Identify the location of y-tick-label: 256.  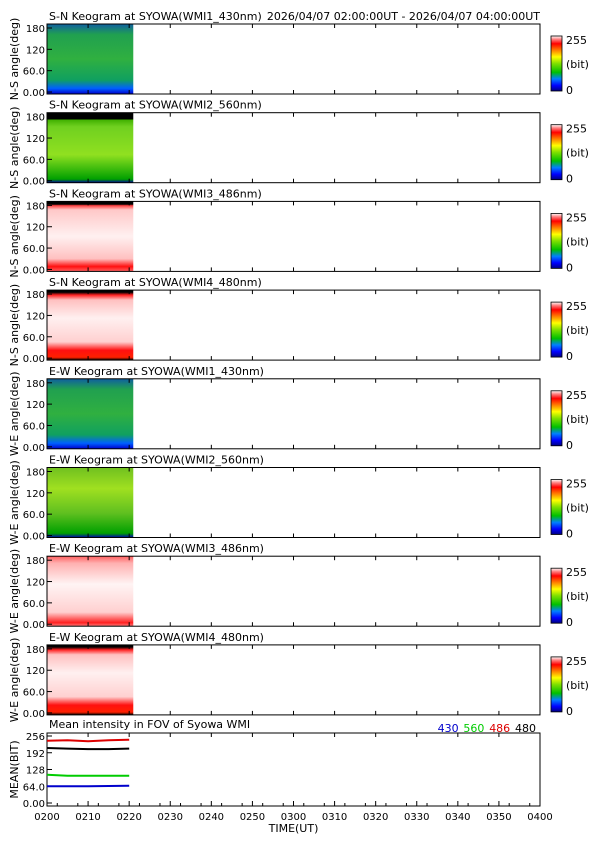
(35, 737).